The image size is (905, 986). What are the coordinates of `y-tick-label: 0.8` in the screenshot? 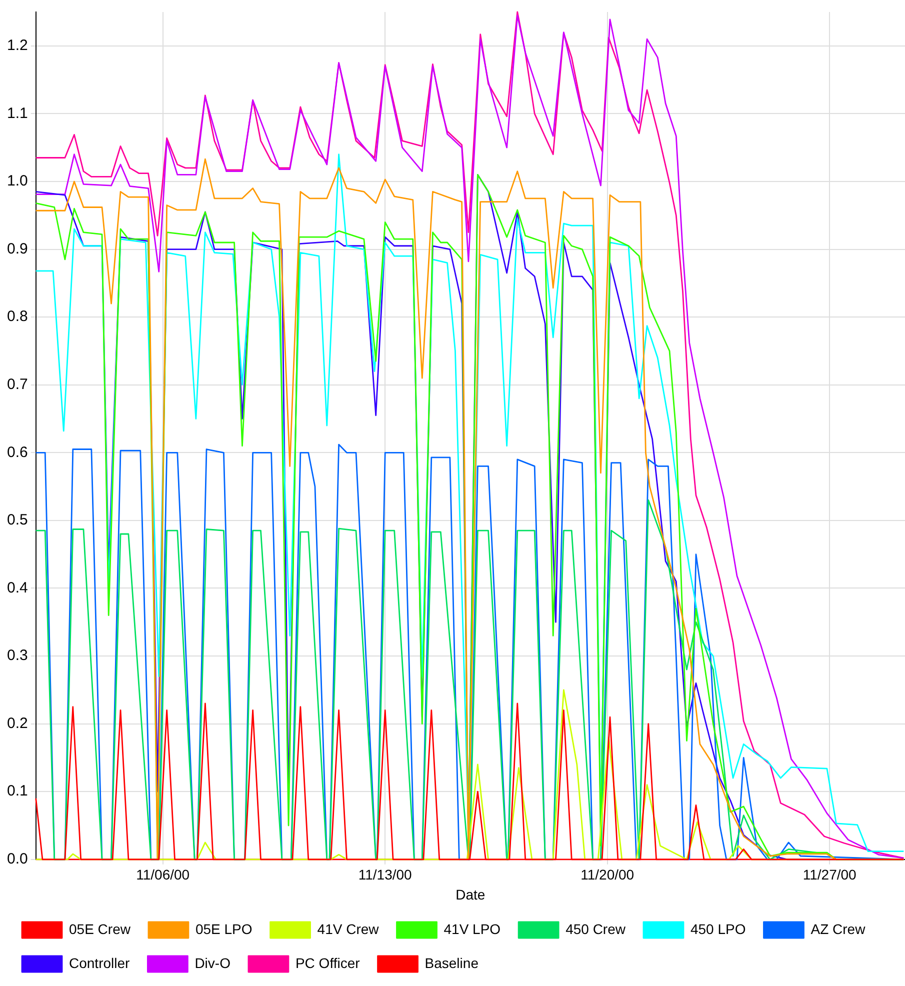 It's located at (17, 317).